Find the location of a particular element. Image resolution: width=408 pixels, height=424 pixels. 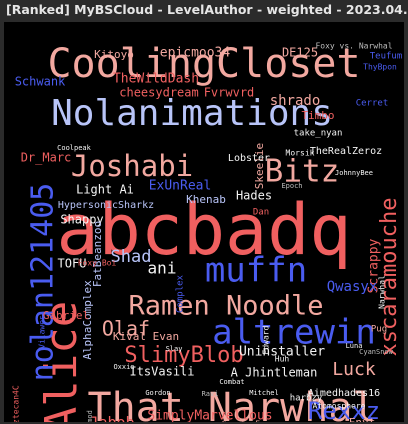

cloud-word: Mystimod is located at coordinates (90, 416).